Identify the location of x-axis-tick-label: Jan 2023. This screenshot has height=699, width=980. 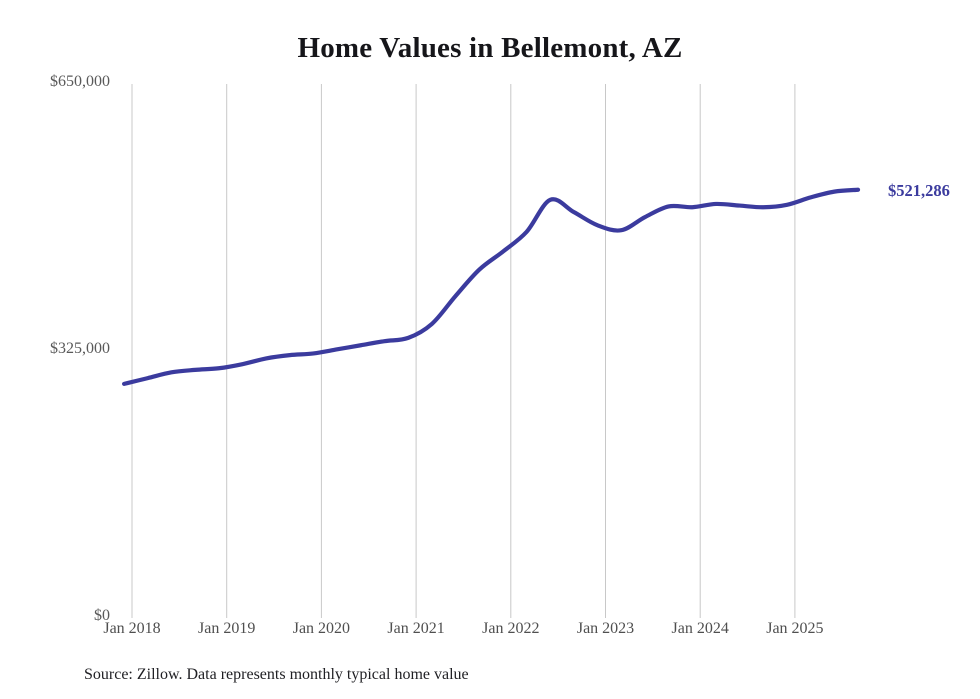
(605, 628).